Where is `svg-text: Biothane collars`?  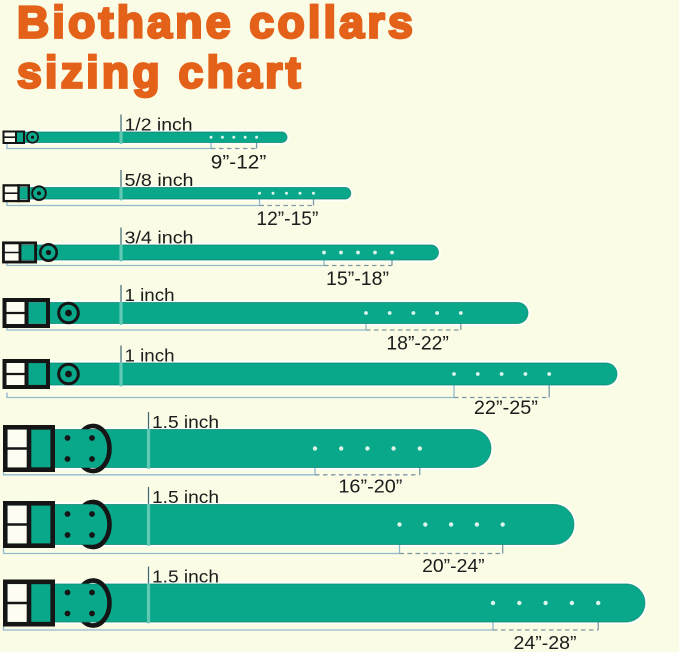
svg-text: Biothane collars is located at coordinates (216, 24).